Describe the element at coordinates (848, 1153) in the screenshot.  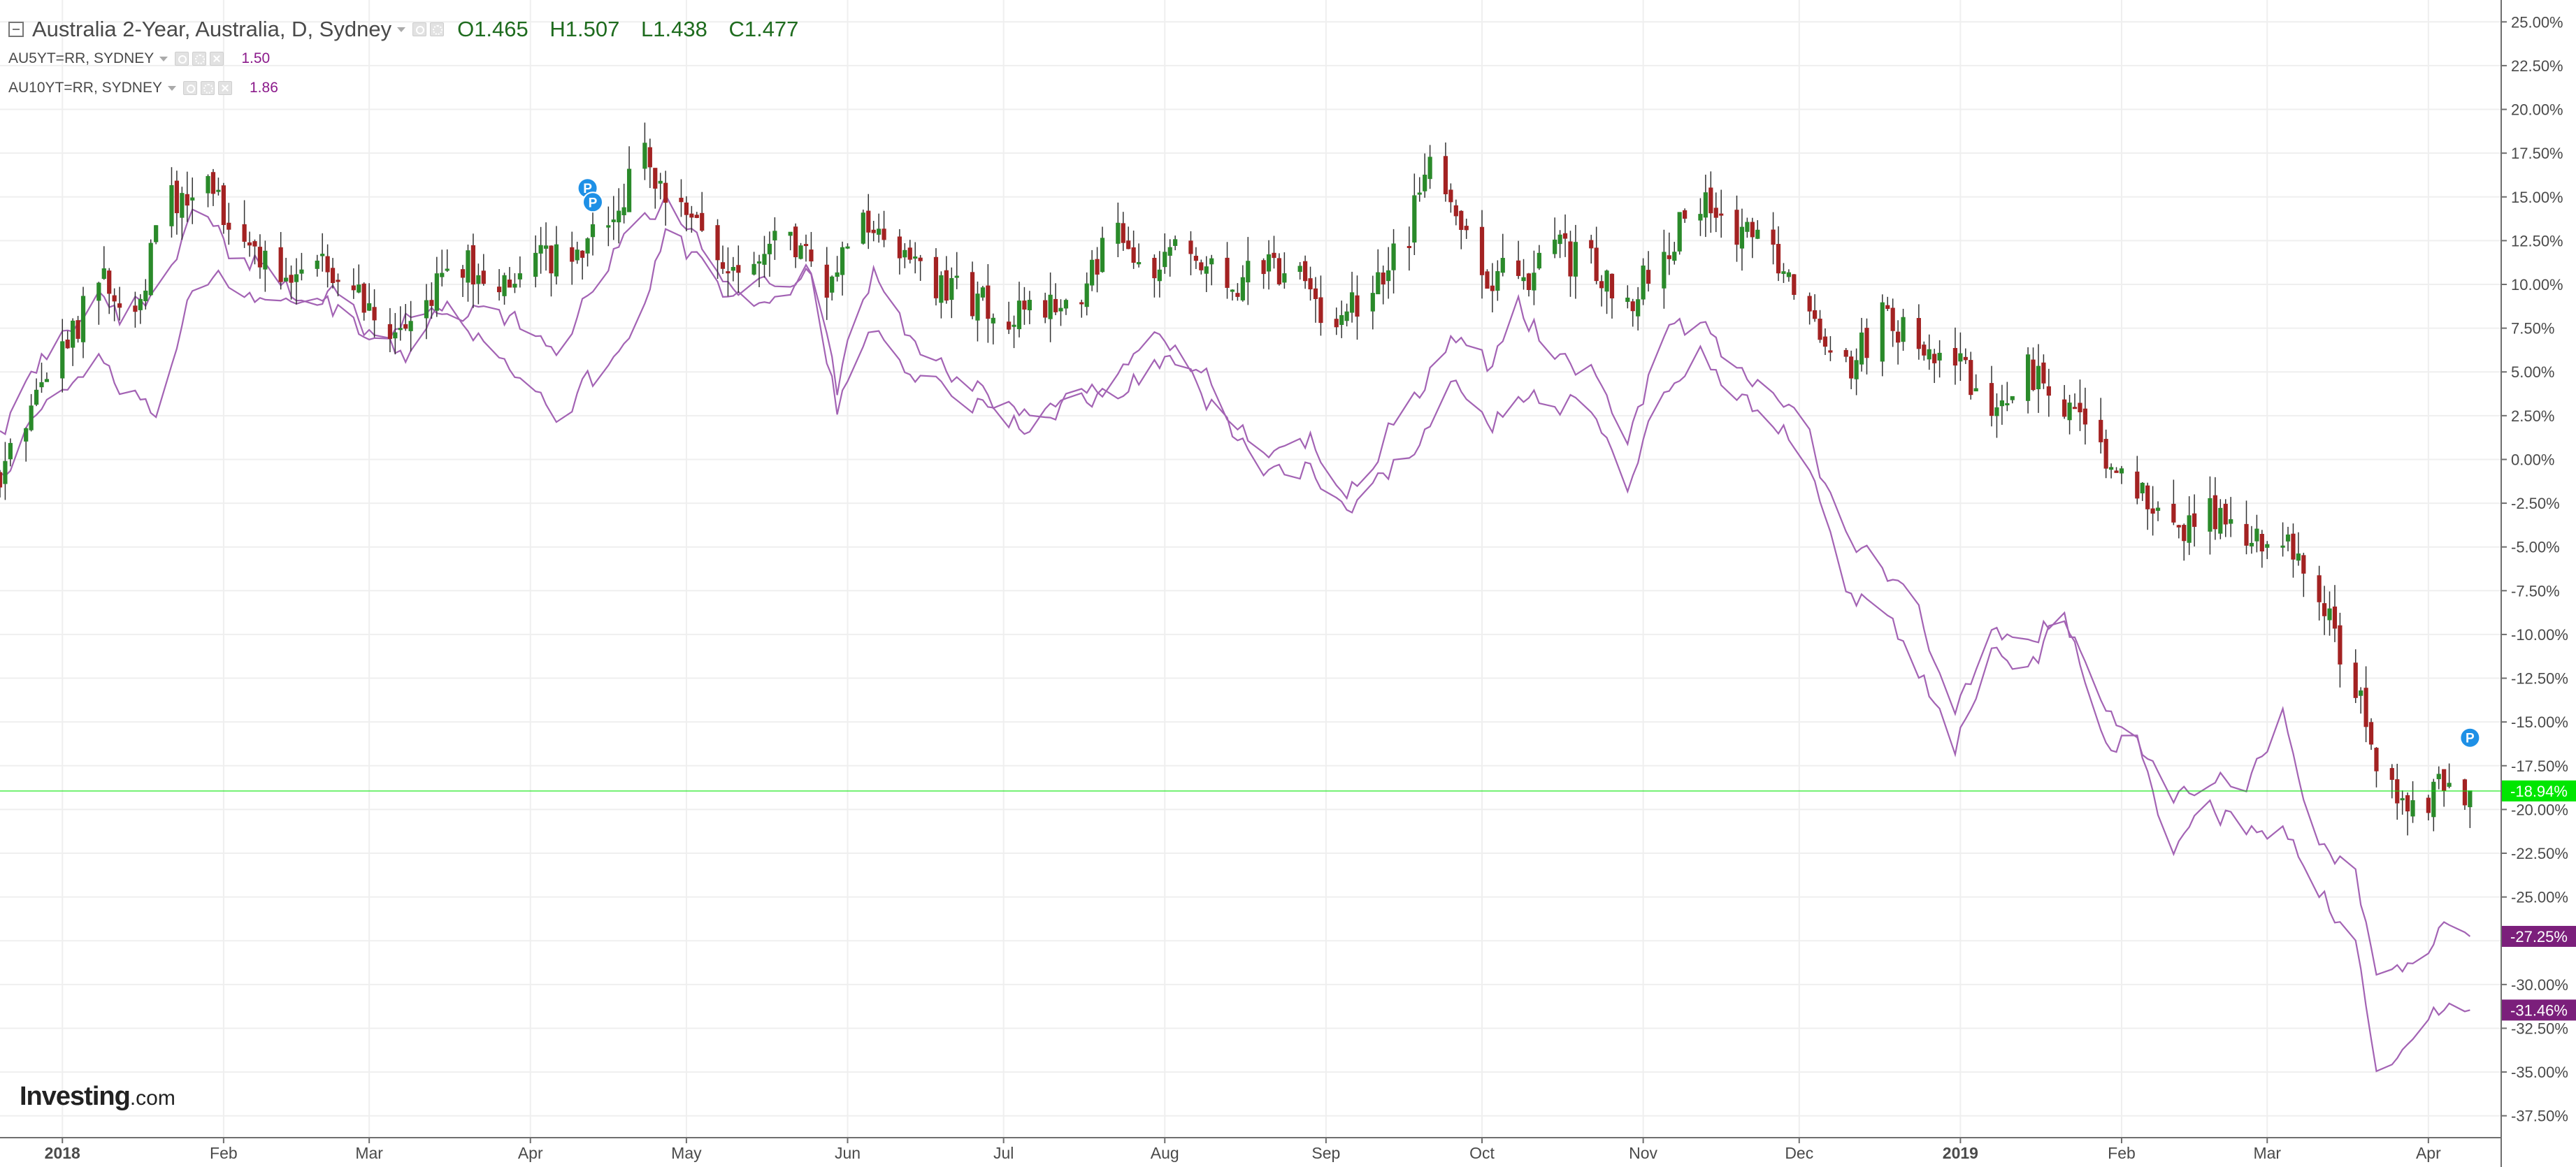
I see `x-tick-label: Jun` at that location.